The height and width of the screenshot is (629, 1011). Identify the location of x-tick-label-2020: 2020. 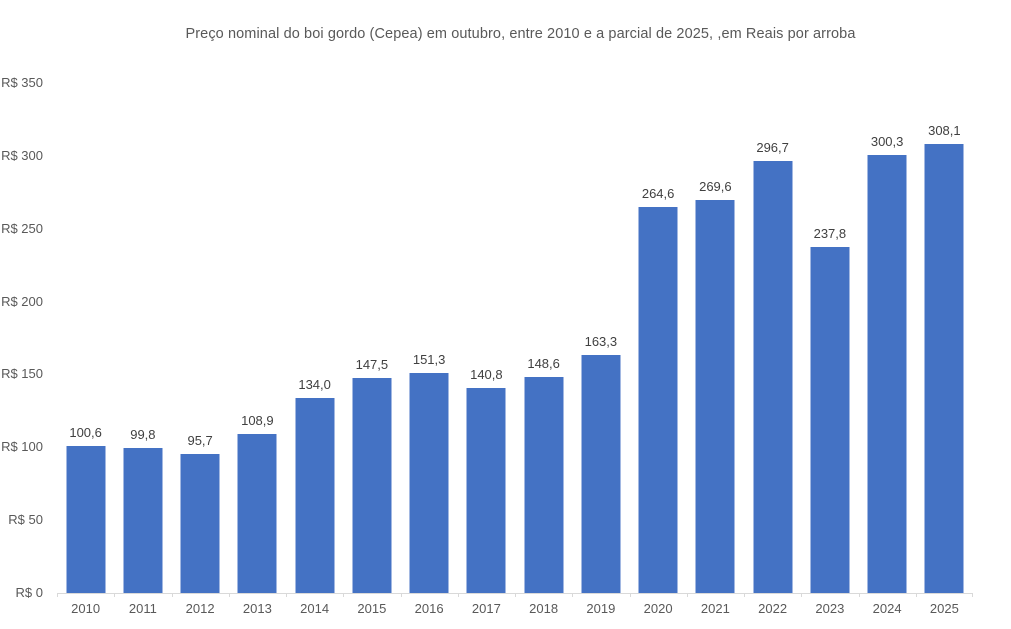
(658, 608).